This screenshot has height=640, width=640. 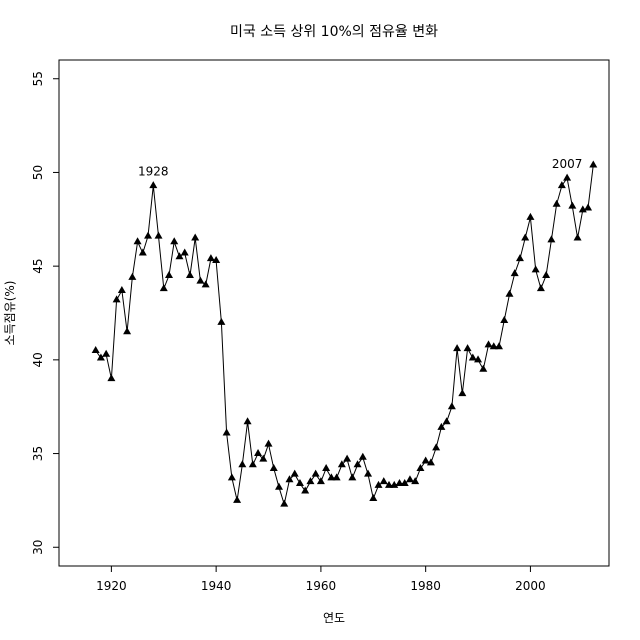 What do you see at coordinates (38, 266) in the screenshot?
I see `y-tick-label: 45` at bounding box center [38, 266].